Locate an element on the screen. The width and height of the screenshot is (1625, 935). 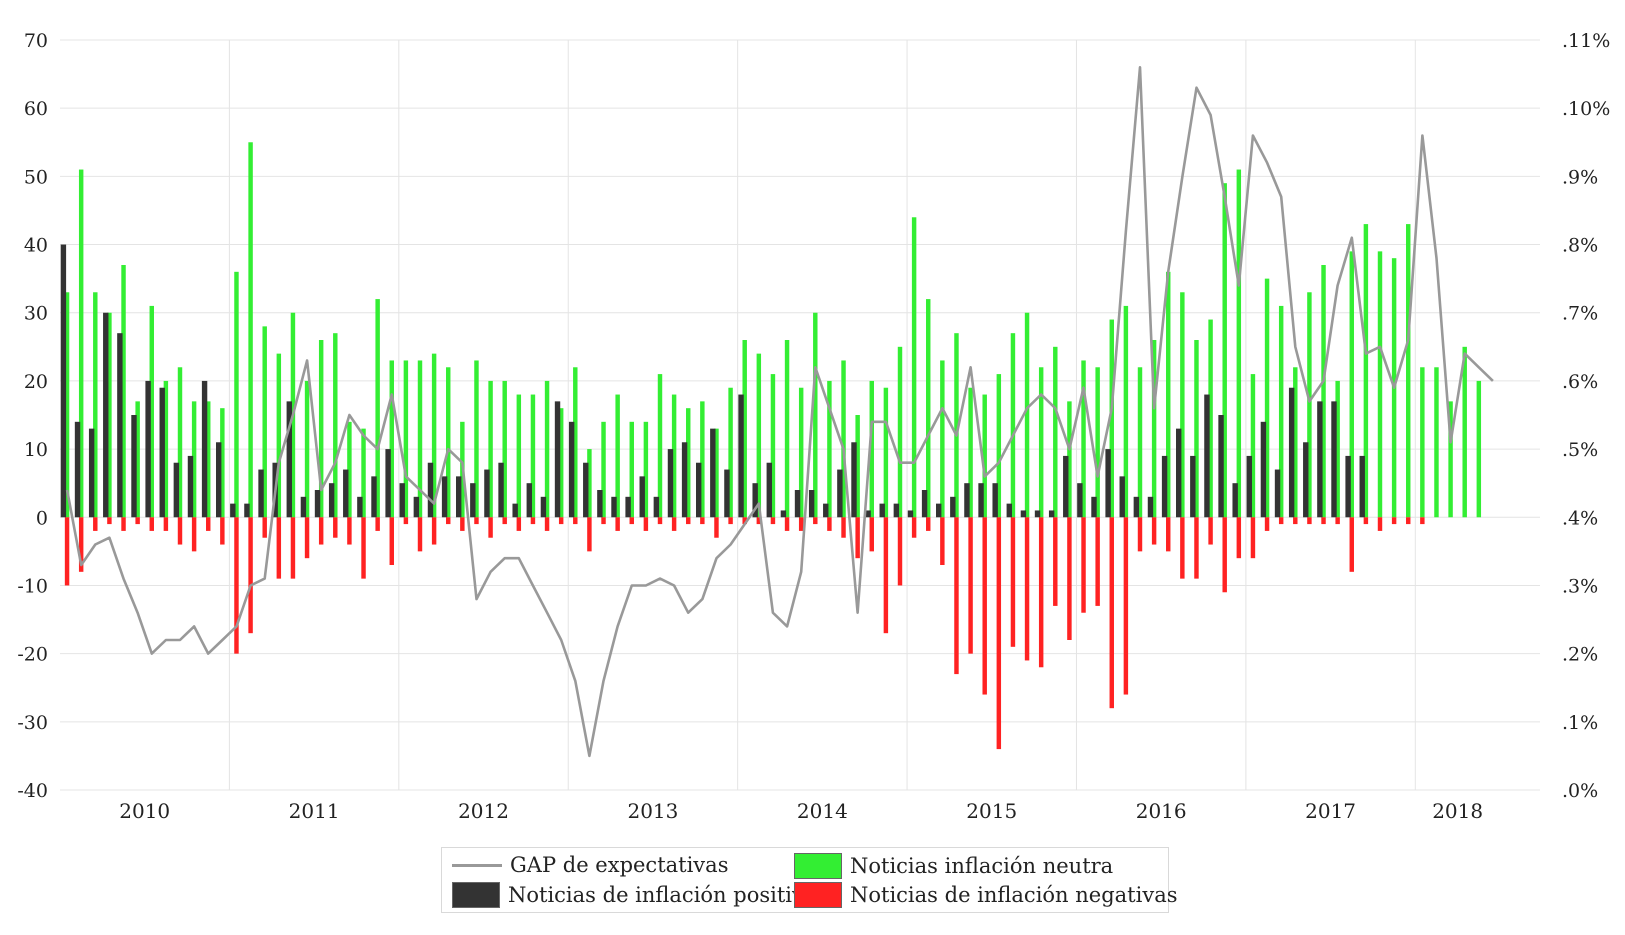
y-tick-label-right: .8% is located at coordinates (1580, 246).